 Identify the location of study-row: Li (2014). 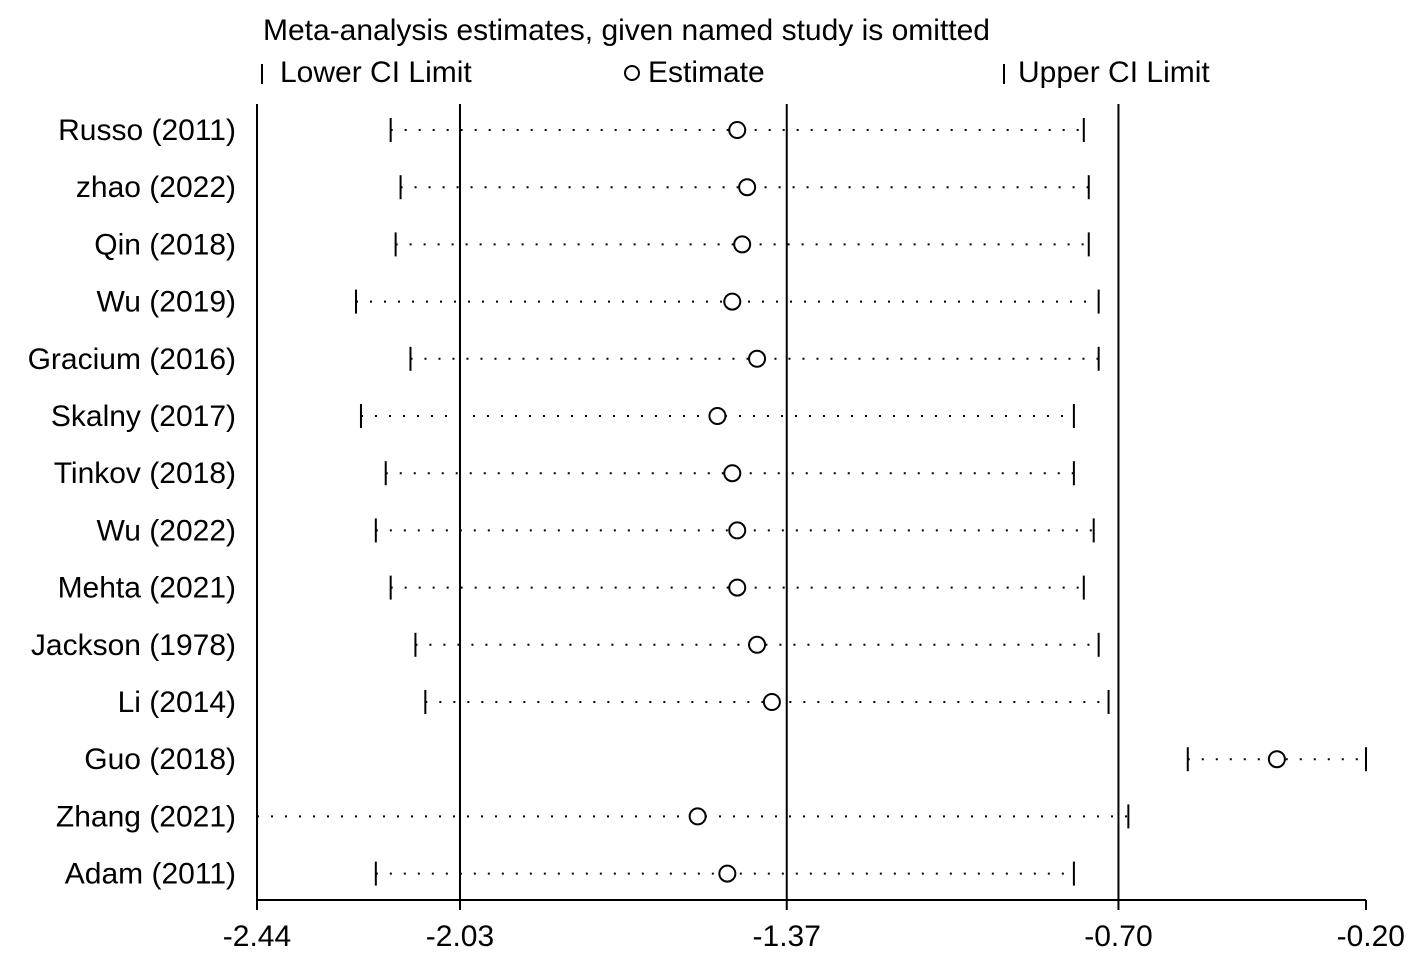
(614, 702).